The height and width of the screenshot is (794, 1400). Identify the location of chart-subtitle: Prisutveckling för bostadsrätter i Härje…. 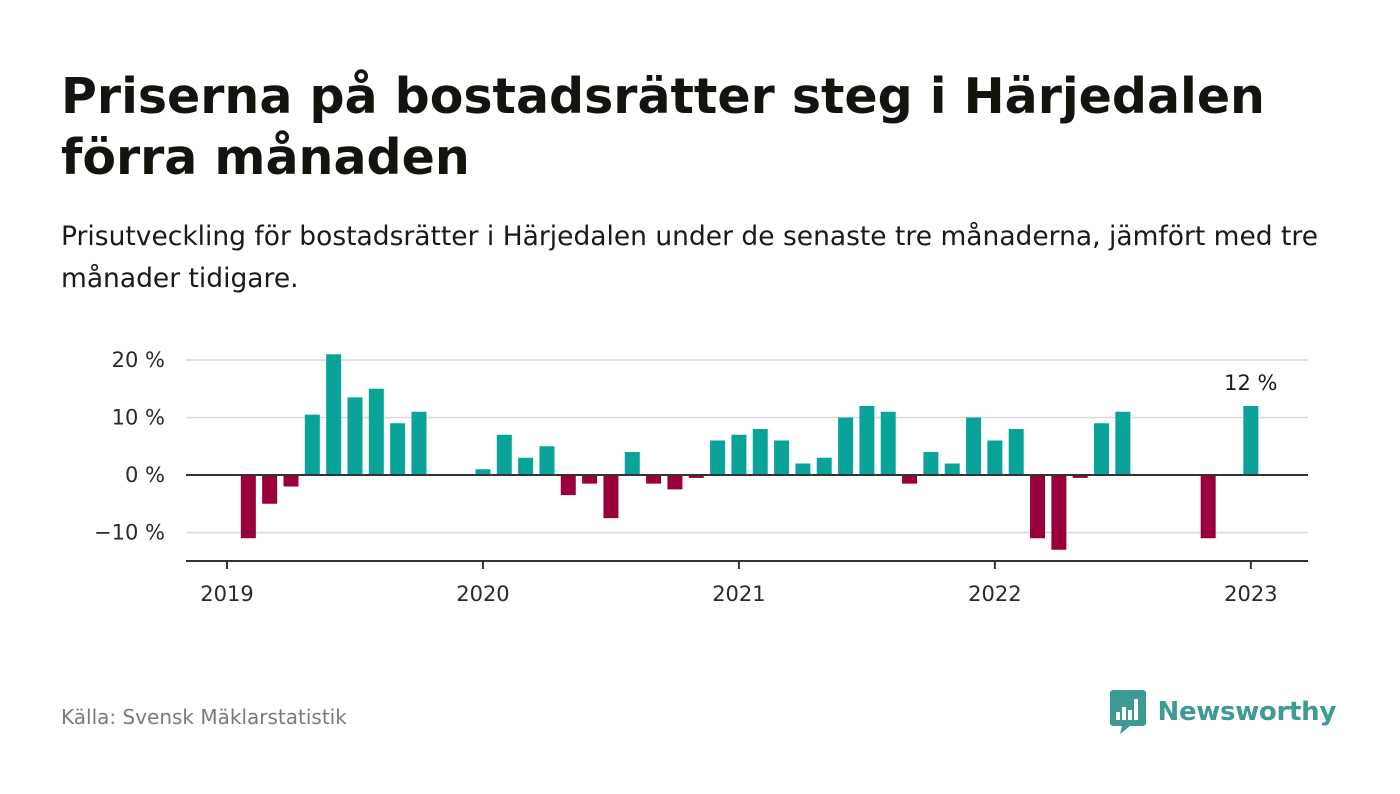
(690, 257).